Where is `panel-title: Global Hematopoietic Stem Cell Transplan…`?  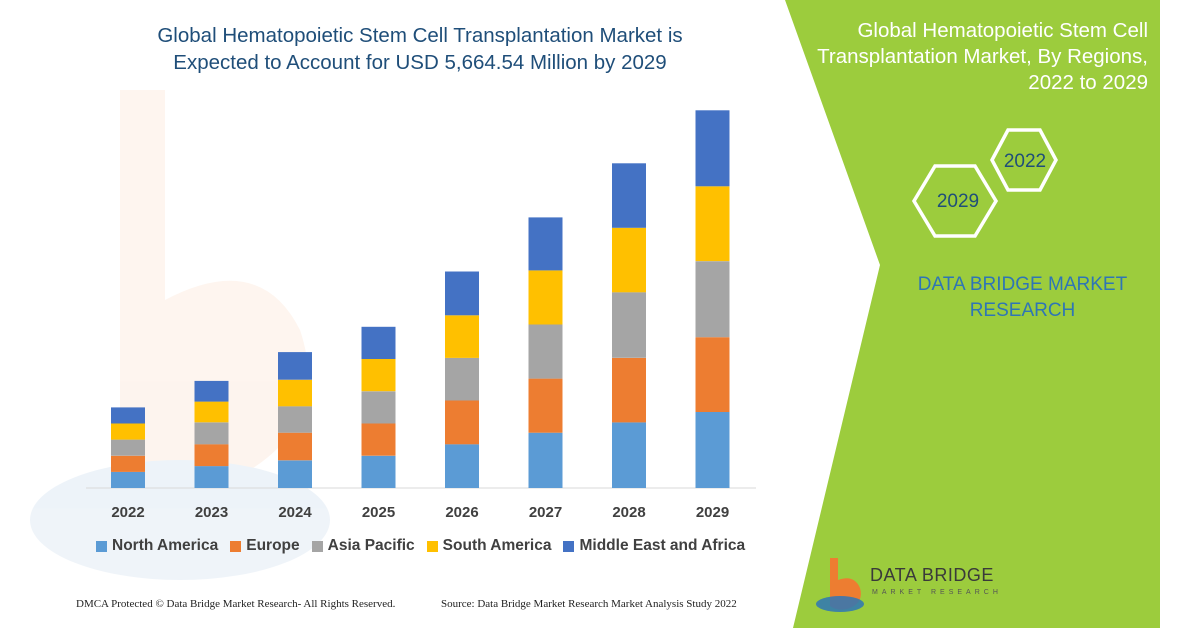 panel-title: Global Hematopoietic Stem Cell Transplan… is located at coordinates (968, 57).